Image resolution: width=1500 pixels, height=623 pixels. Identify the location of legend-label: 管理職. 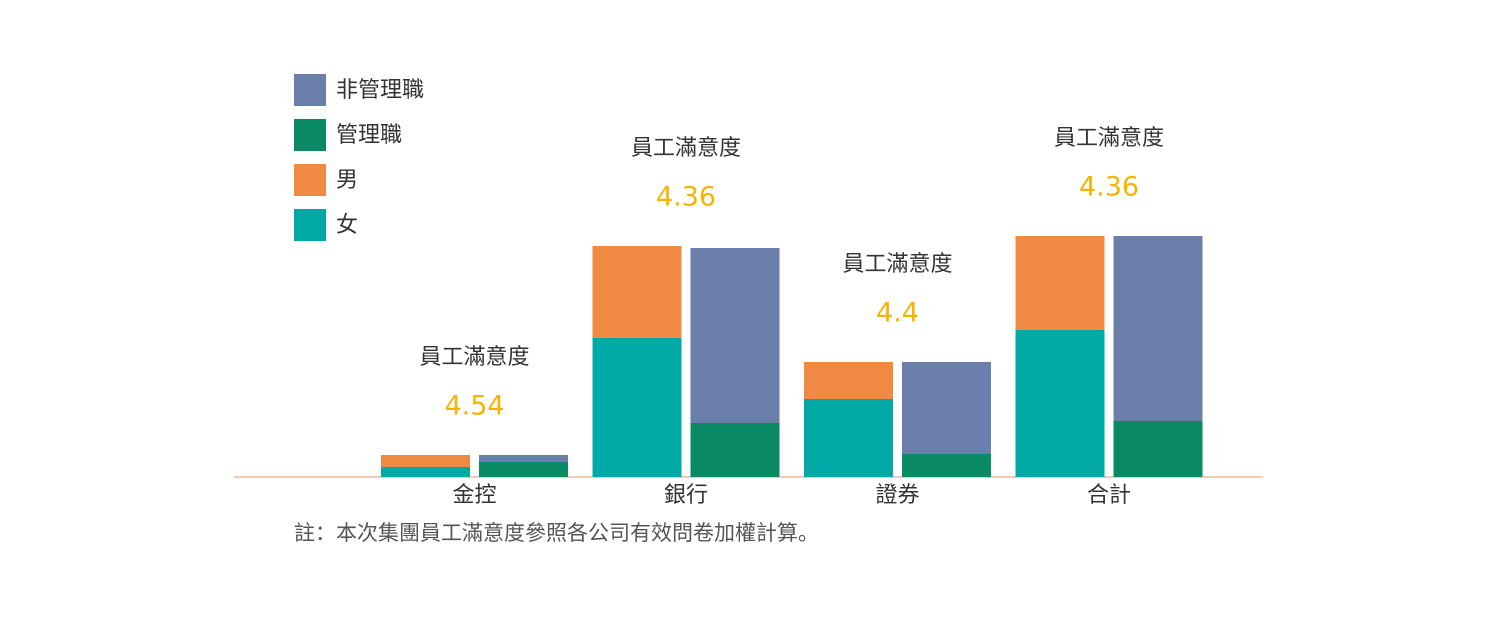
(369, 135).